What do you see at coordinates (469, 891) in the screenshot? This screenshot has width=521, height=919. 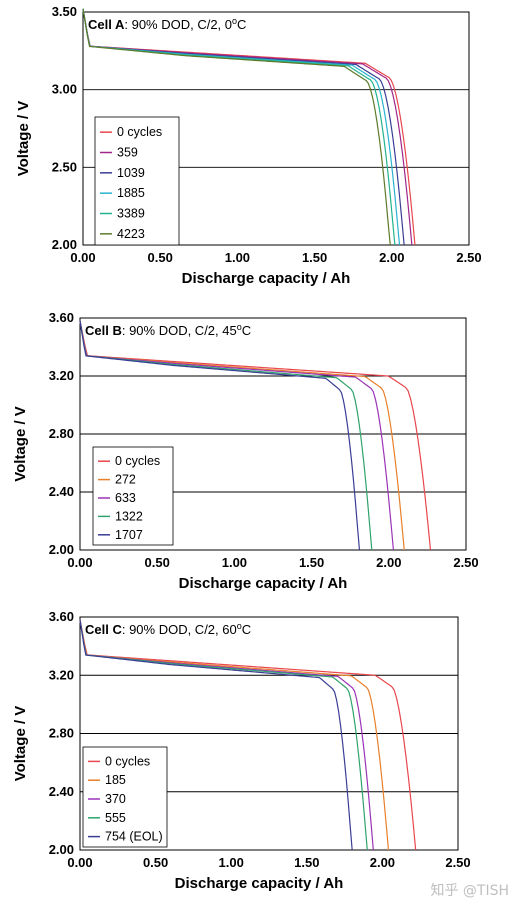 I see `watermark-text: 知乎 @TISH` at bounding box center [469, 891].